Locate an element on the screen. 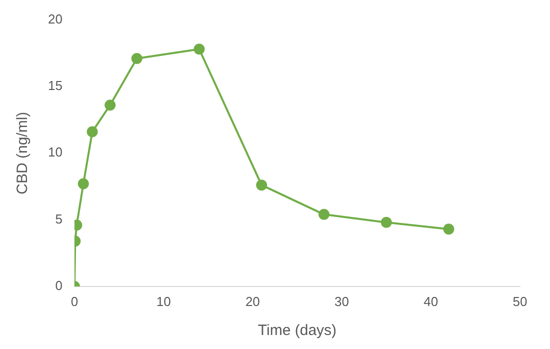  y-tick-label: 10 is located at coordinates (55, 152).